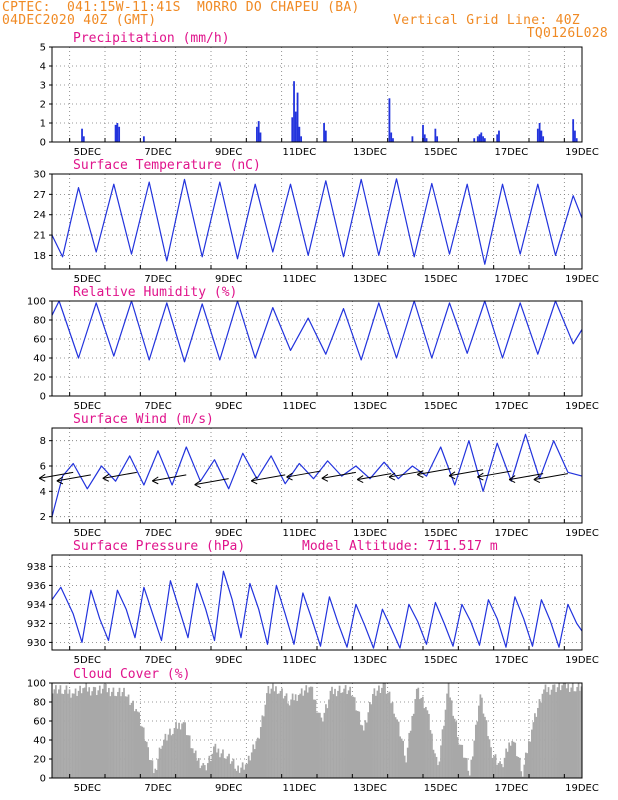 This screenshot has width=618, height=800. I want to click on y-tick-label: 6, so click(43, 467).